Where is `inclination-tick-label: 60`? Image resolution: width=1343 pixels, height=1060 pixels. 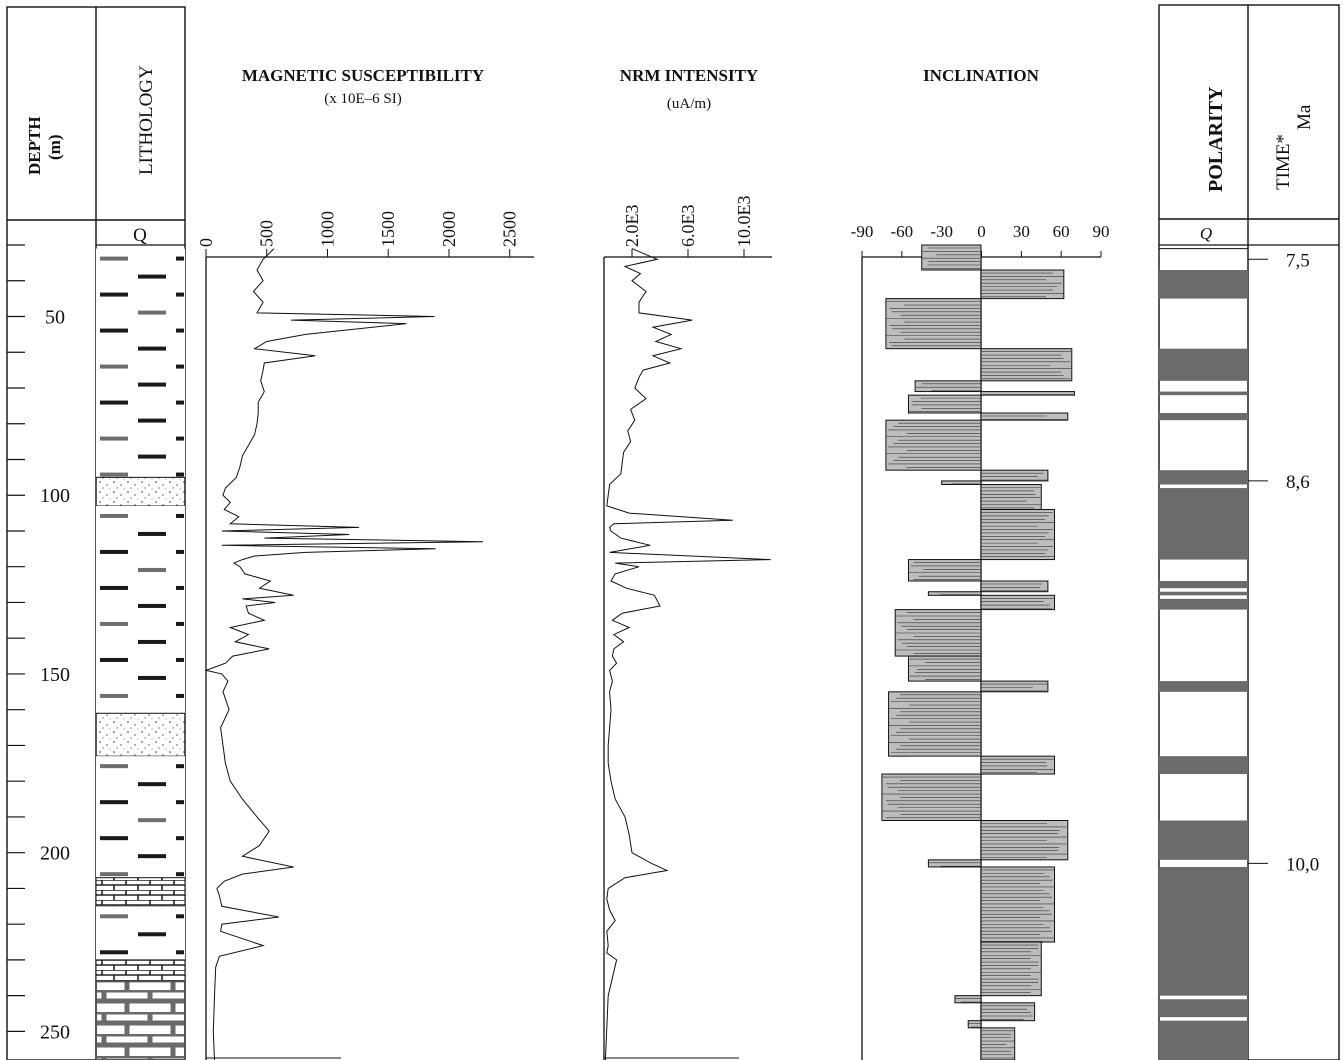 inclination-tick-label: 60 is located at coordinates (1061, 231).